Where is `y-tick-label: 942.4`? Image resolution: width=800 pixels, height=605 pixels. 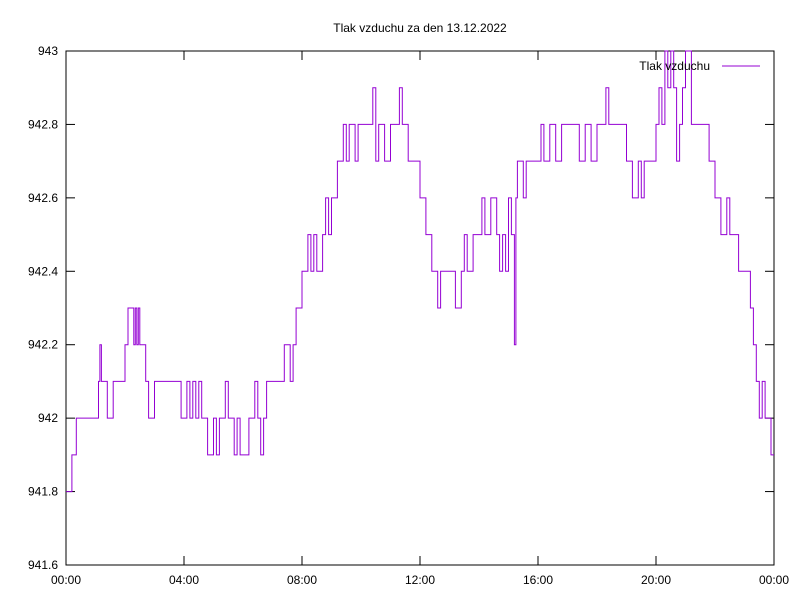
y-tick-label: 942.4 is located at coordinates (43, 271).